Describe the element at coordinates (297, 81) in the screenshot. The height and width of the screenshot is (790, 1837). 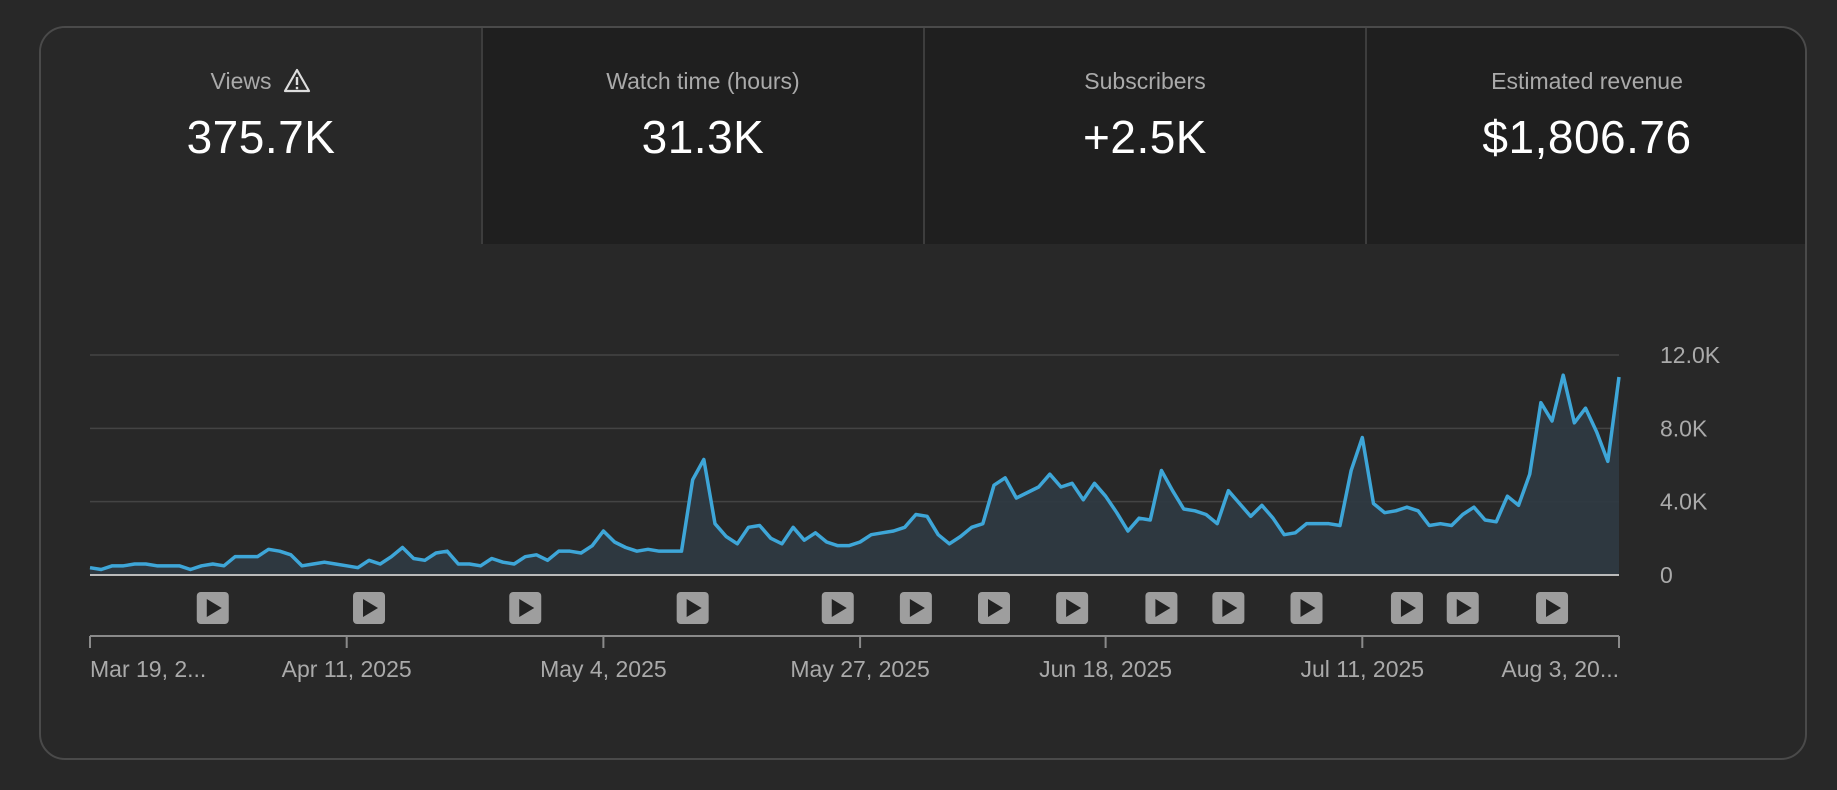
I see `warning-icon` at that location.